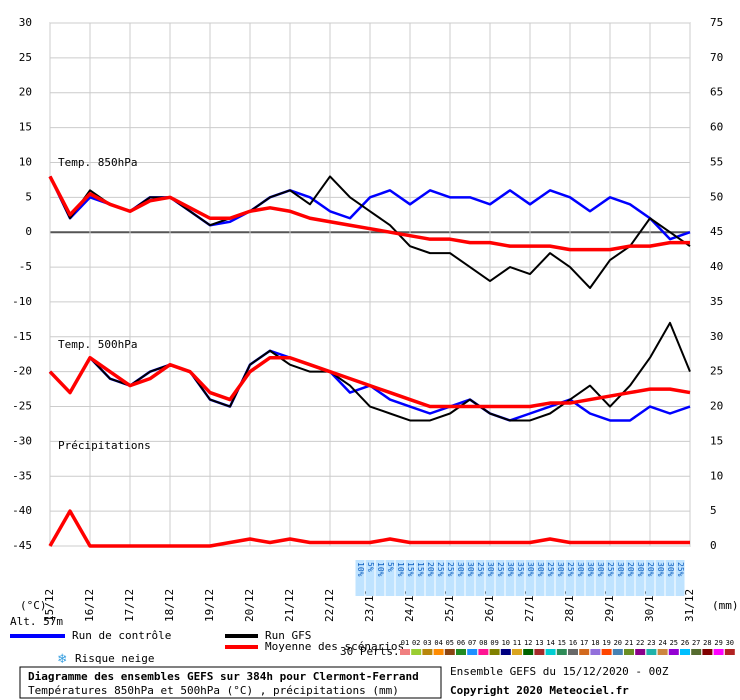  I want to click on x-tick-label: 15/12, so click(49, 605).